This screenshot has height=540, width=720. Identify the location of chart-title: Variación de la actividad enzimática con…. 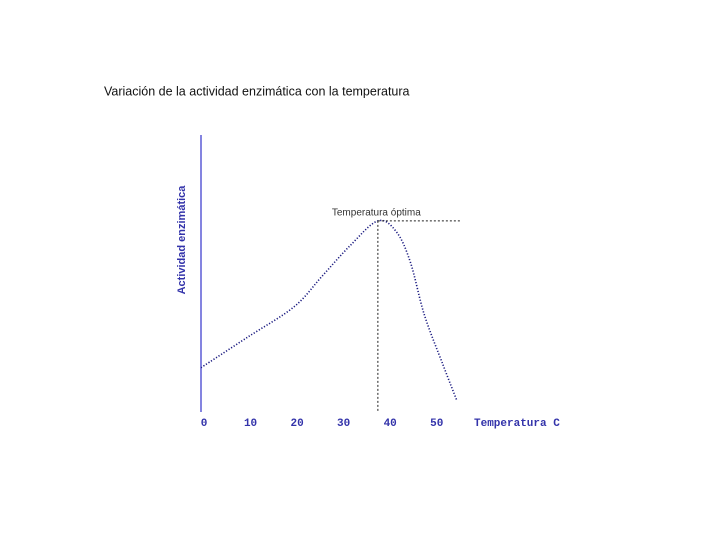
(257, 91).